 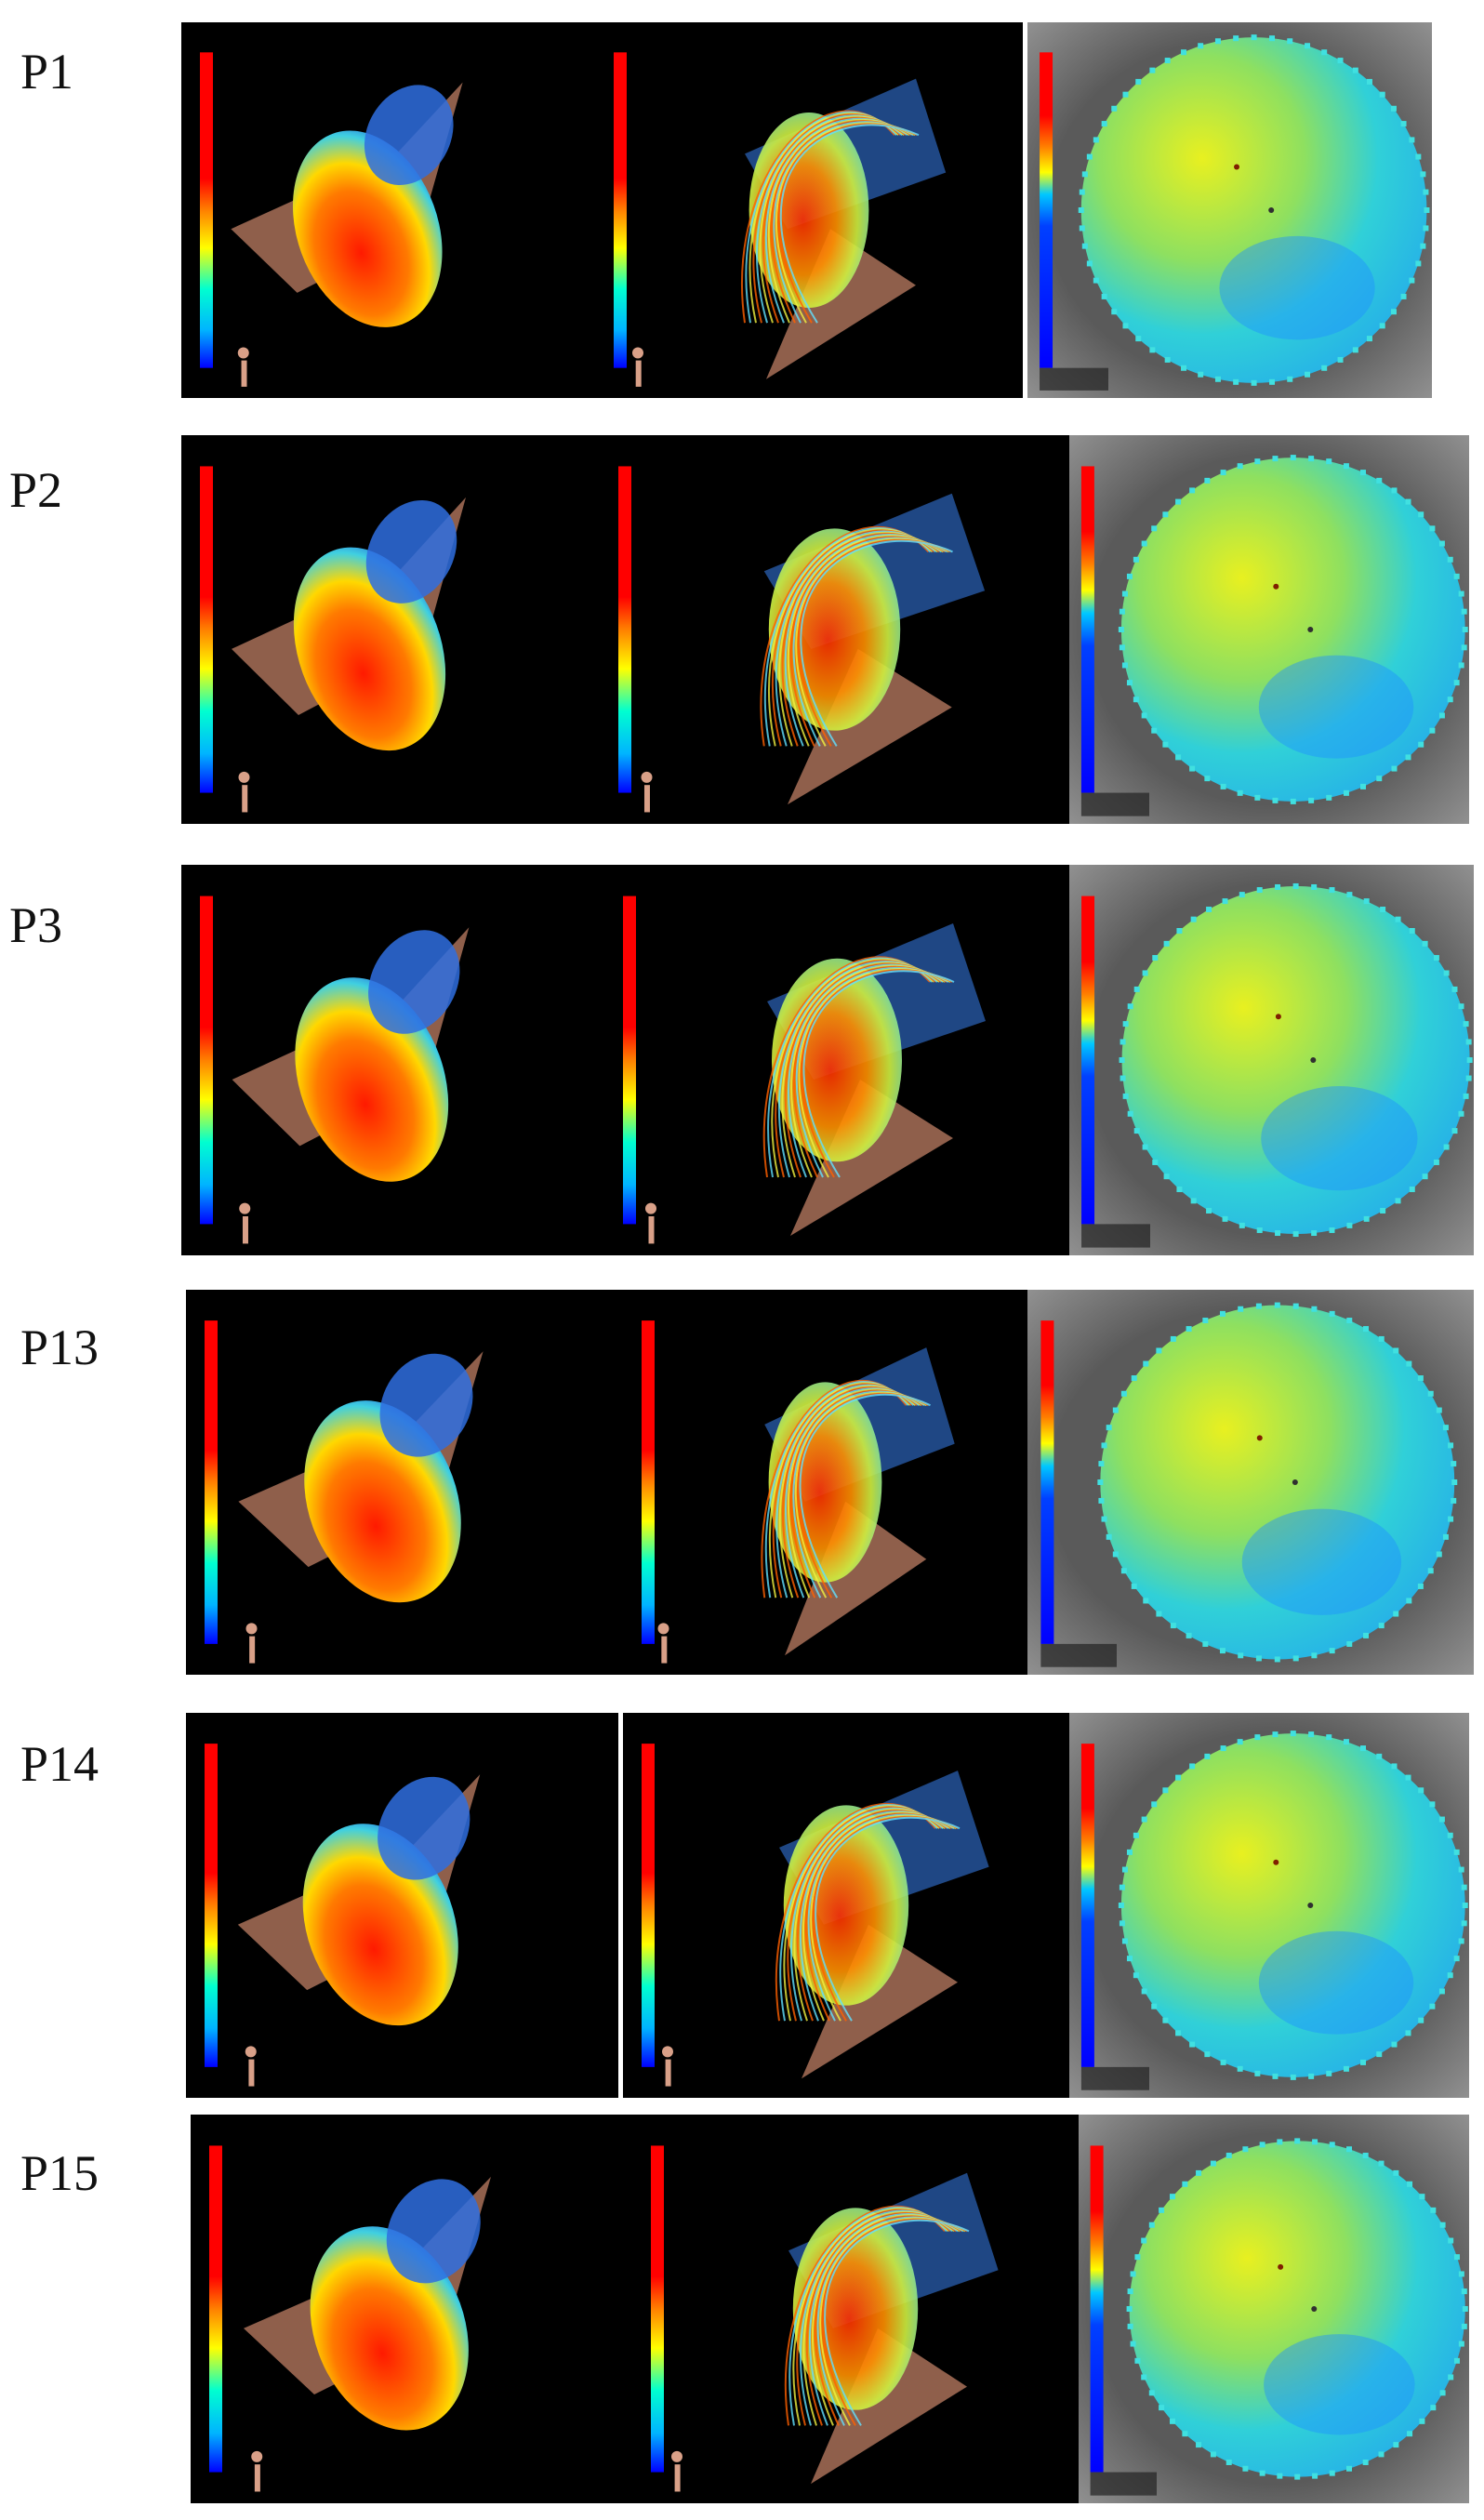 What do you see at coordinates (47, 71) in the screenshot?
I see `row-label-p1: P1` at bounding box center [47, 71].